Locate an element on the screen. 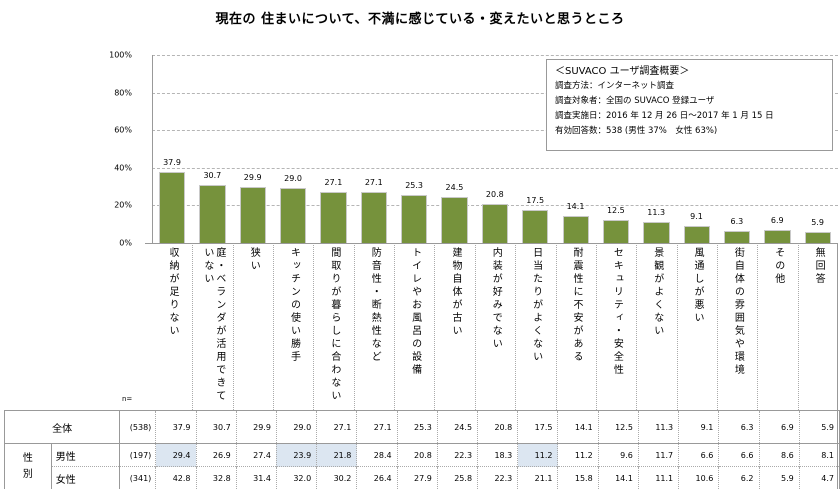 The height and width of the screenshot is (489, 840). category-label: トイレやお風呂の設備 is located at coordinates (414, 327).